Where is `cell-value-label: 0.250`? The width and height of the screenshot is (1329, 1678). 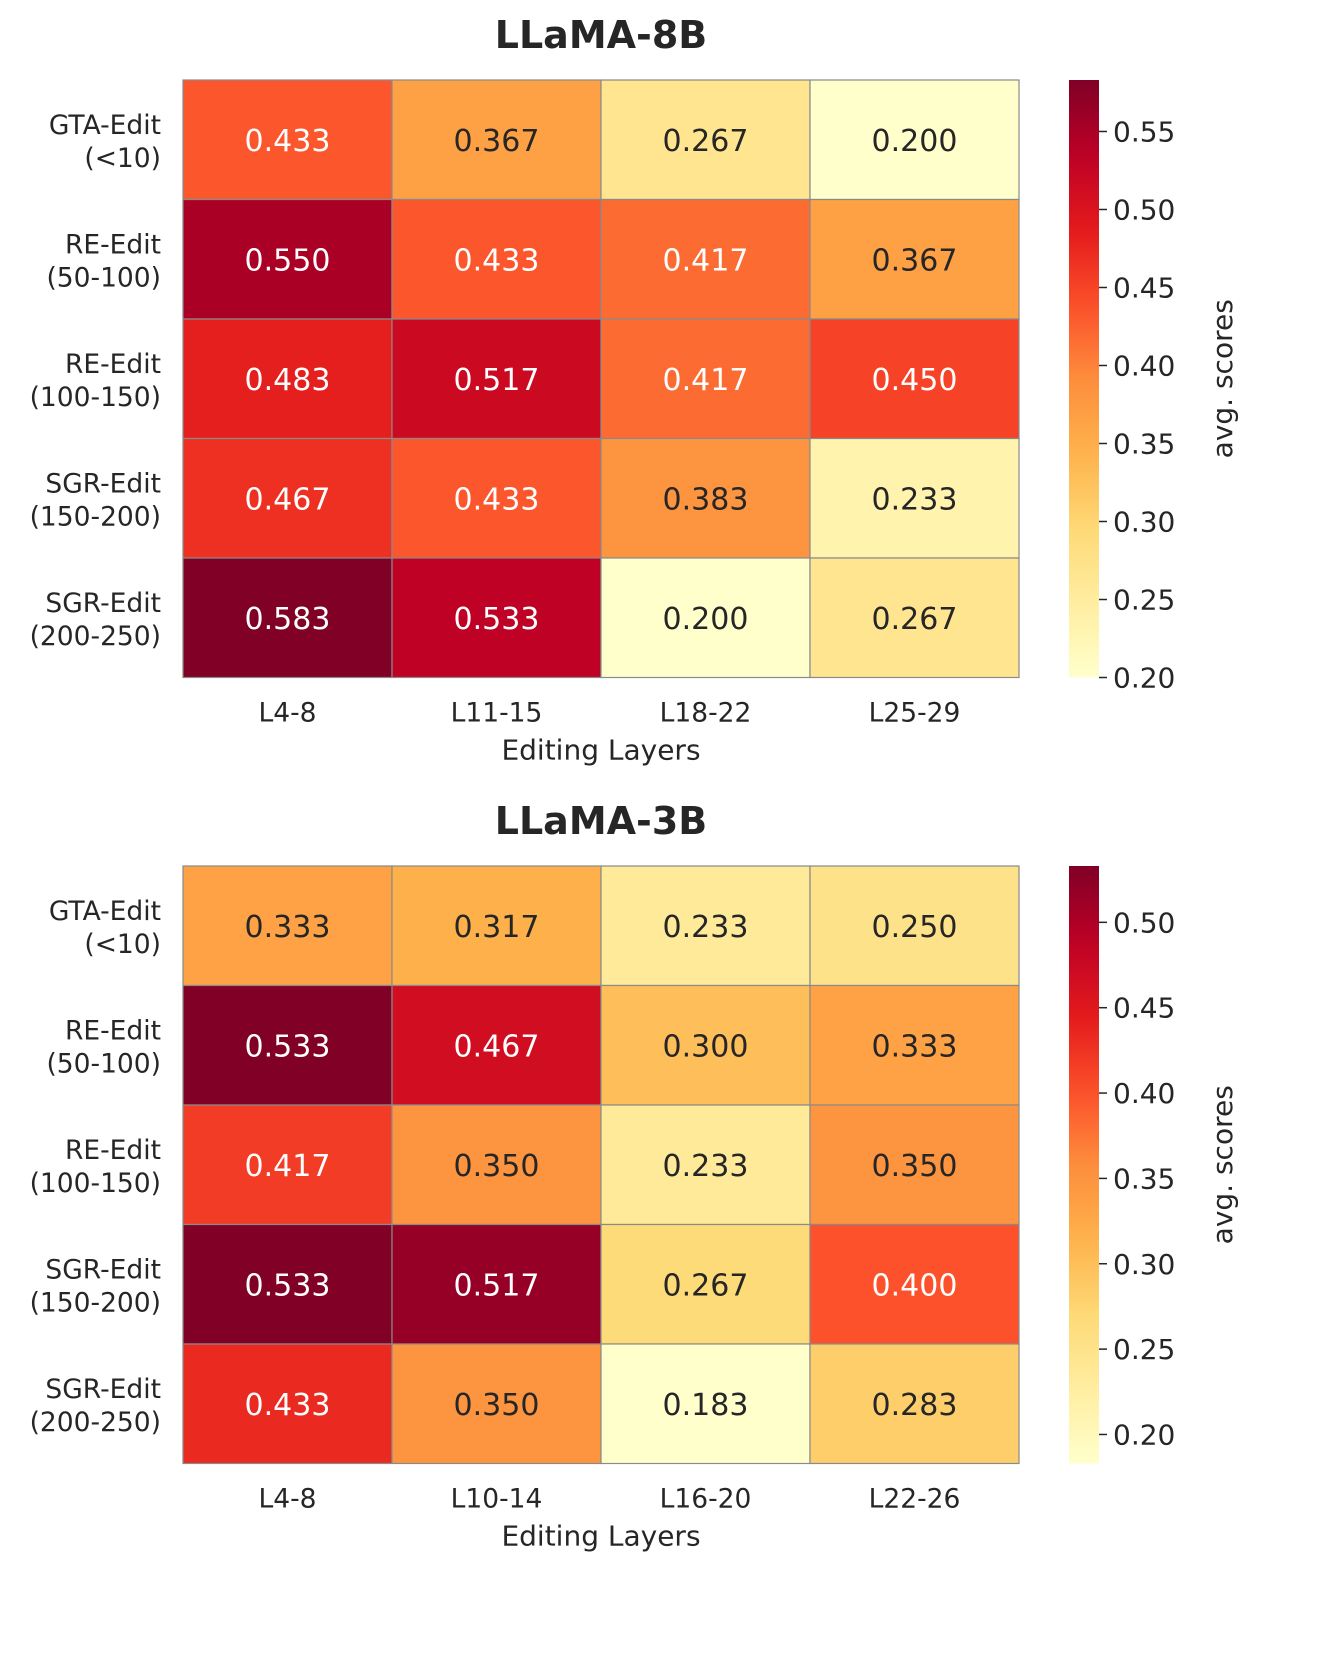 cell-value-label: 0.250 is located at coordinates (915, 927).